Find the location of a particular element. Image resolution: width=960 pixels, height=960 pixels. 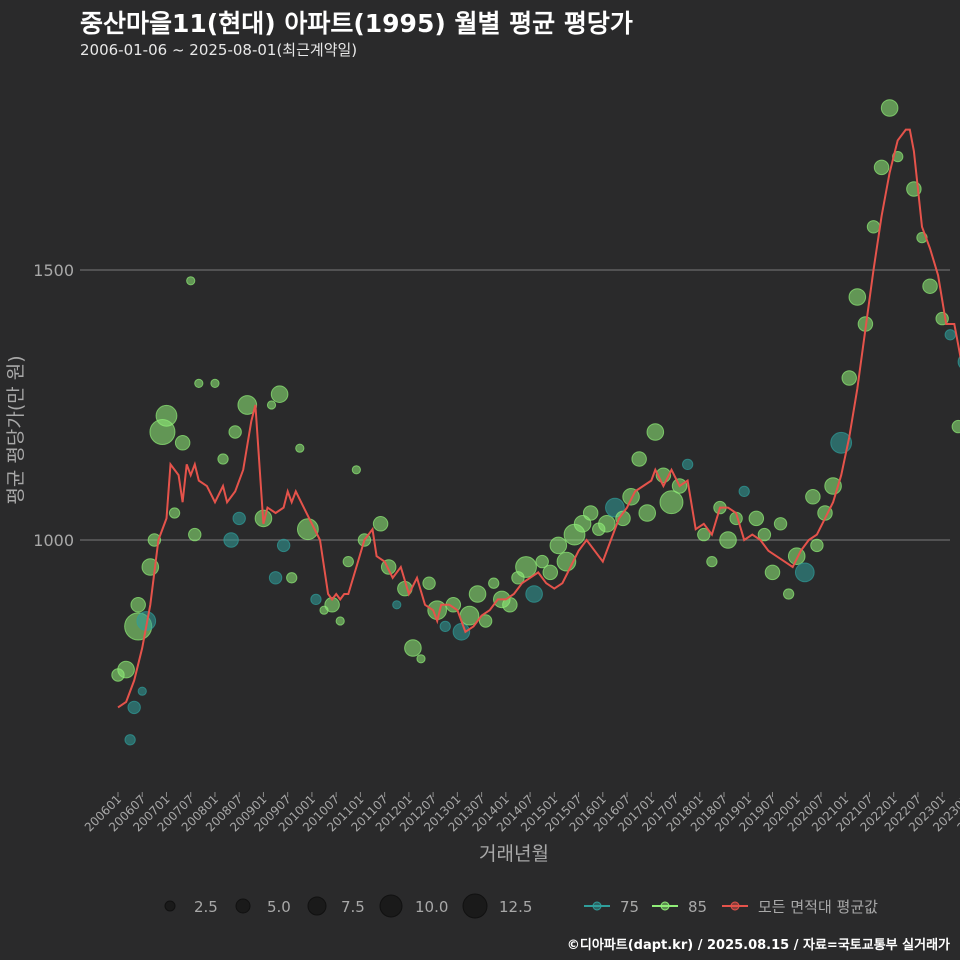

size-legend-label: 12.5 is located at coordinates (515, 907).